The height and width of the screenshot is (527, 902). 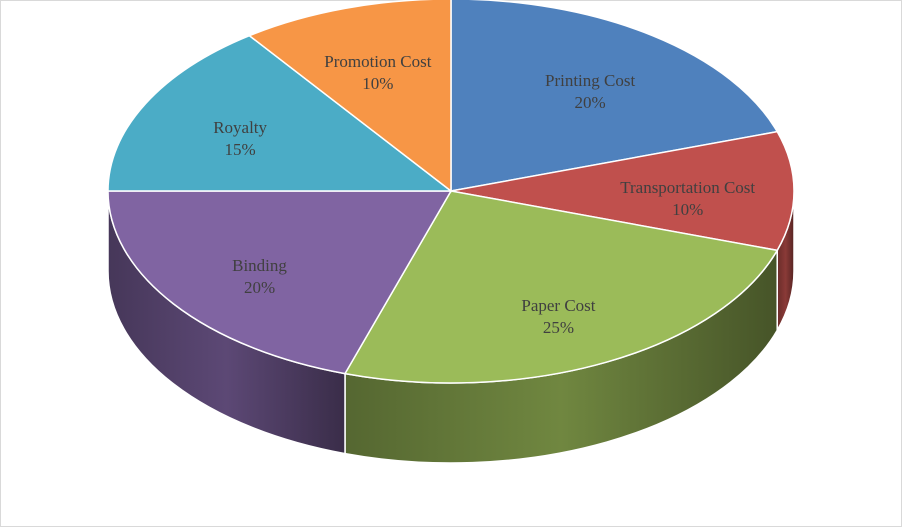 What do you see at coordinates (377, 61) in the screenshot?
I see `data-label-promotion-cost: Promotion Cost` at bounding box center [377, 61].